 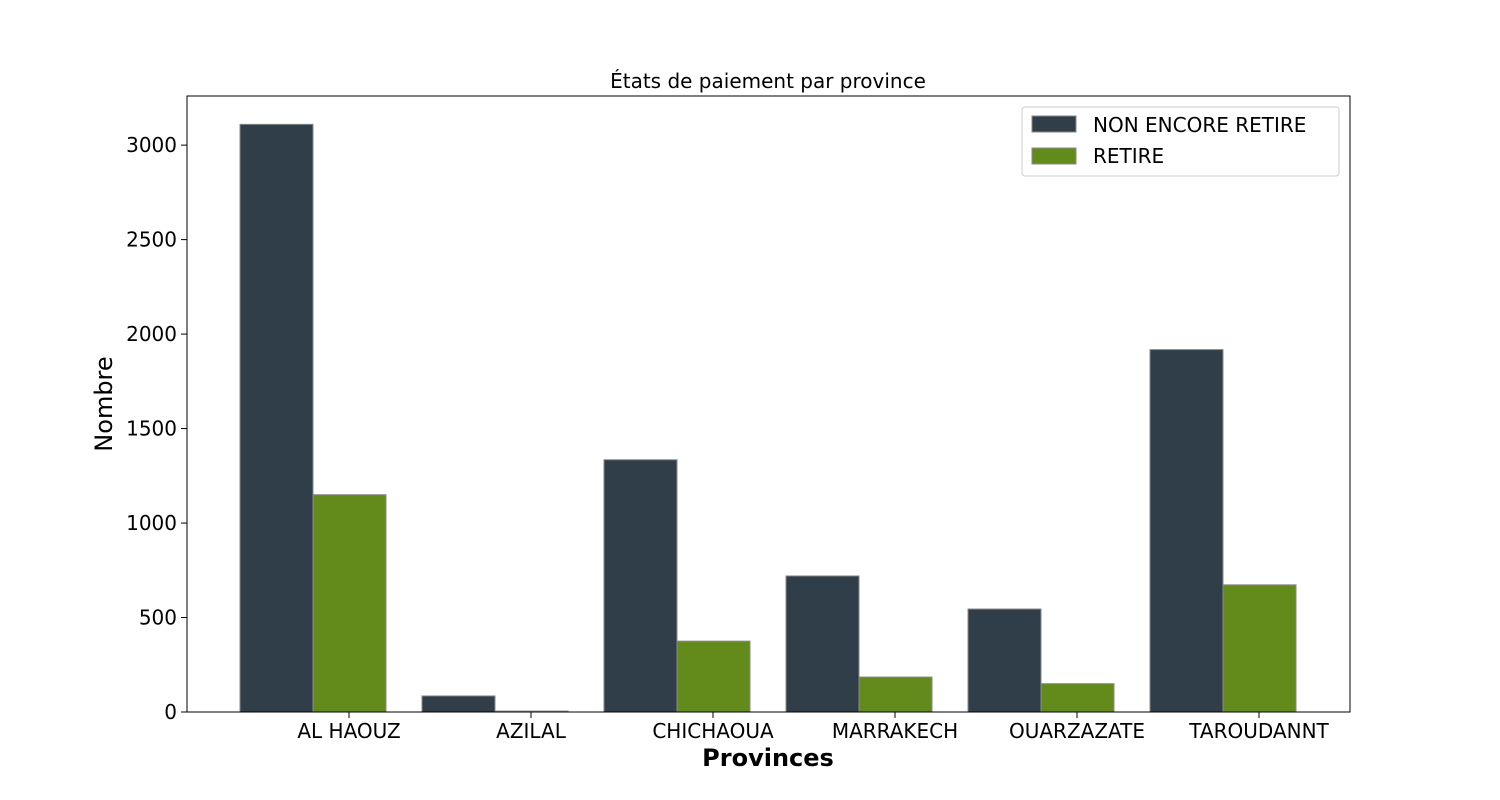 I want to click on legend-label-retire: RETIRE, so click(x=1128, y=156).